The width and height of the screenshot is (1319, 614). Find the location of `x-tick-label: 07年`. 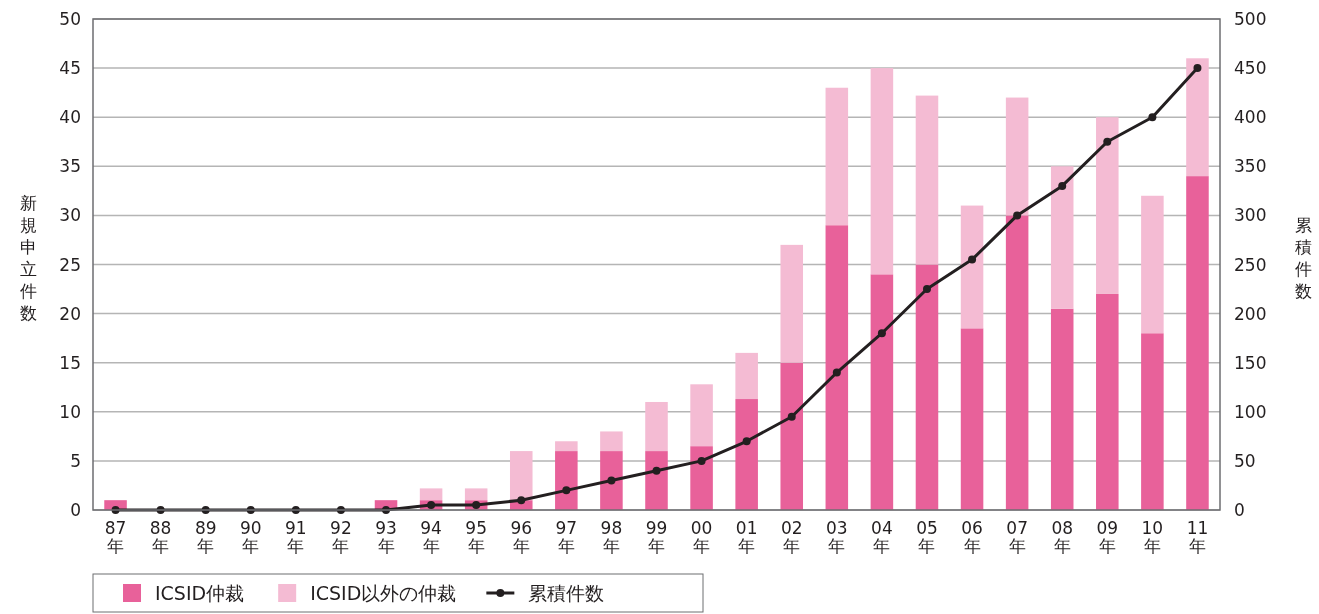

x-tick-label: 07年 is located at coordinates (1017, 537).